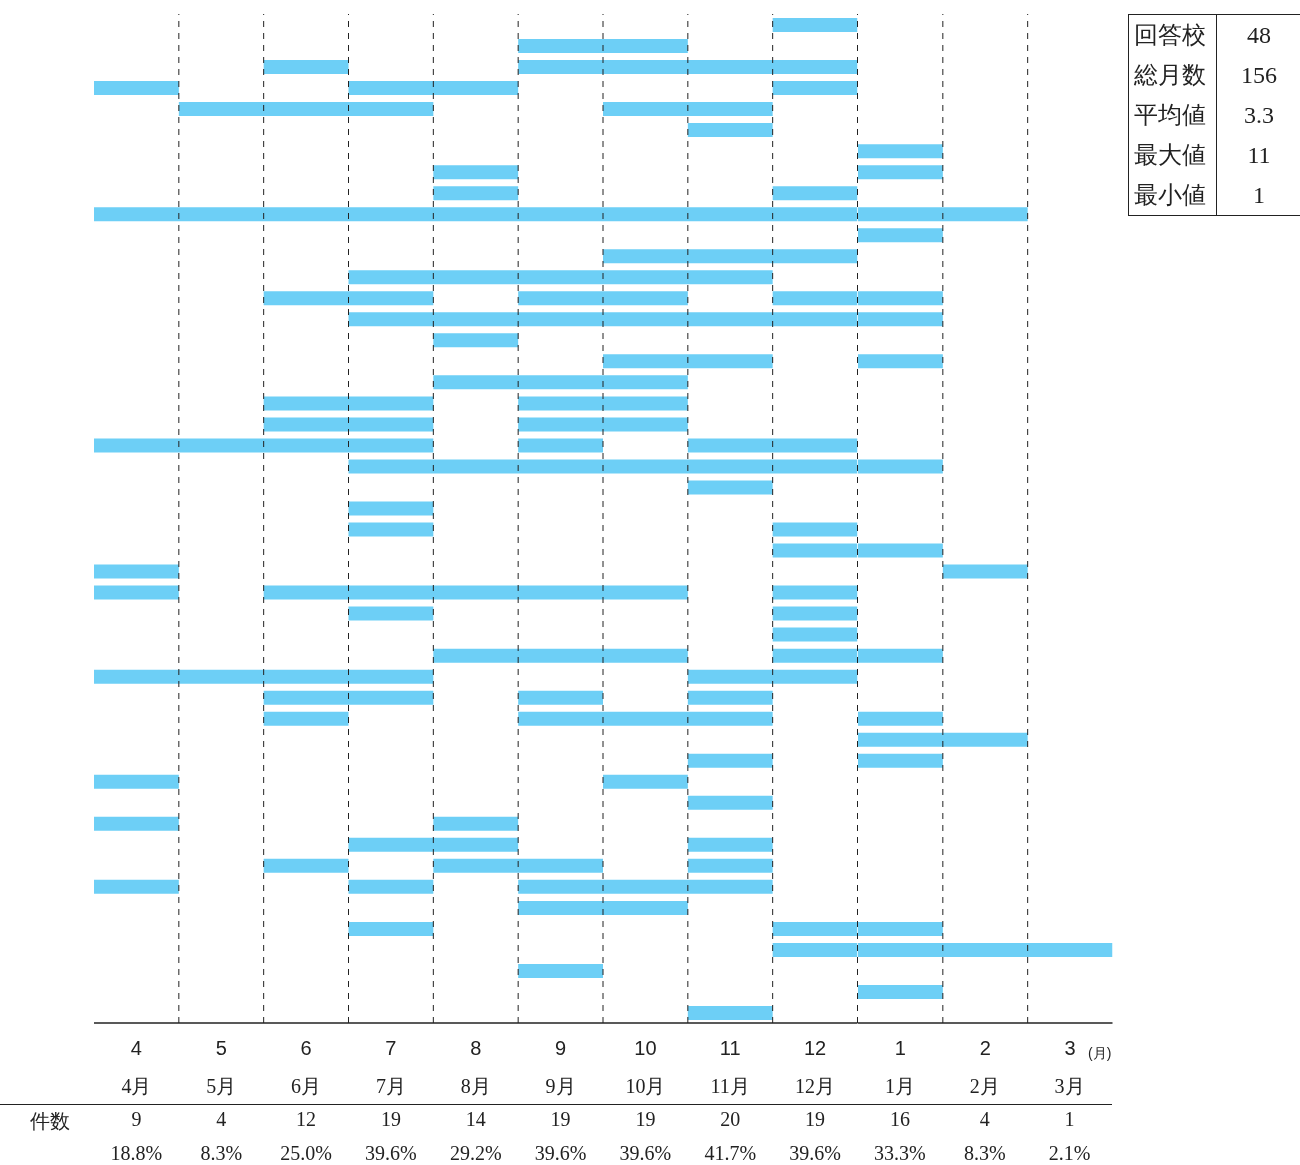 Image resolution: width=1300 pixels, height=1165 pixels. What do you see at coordinates (306, 1153) in the screenshot?
I see `text: 25.0%` at bounding box center [306, 1153].